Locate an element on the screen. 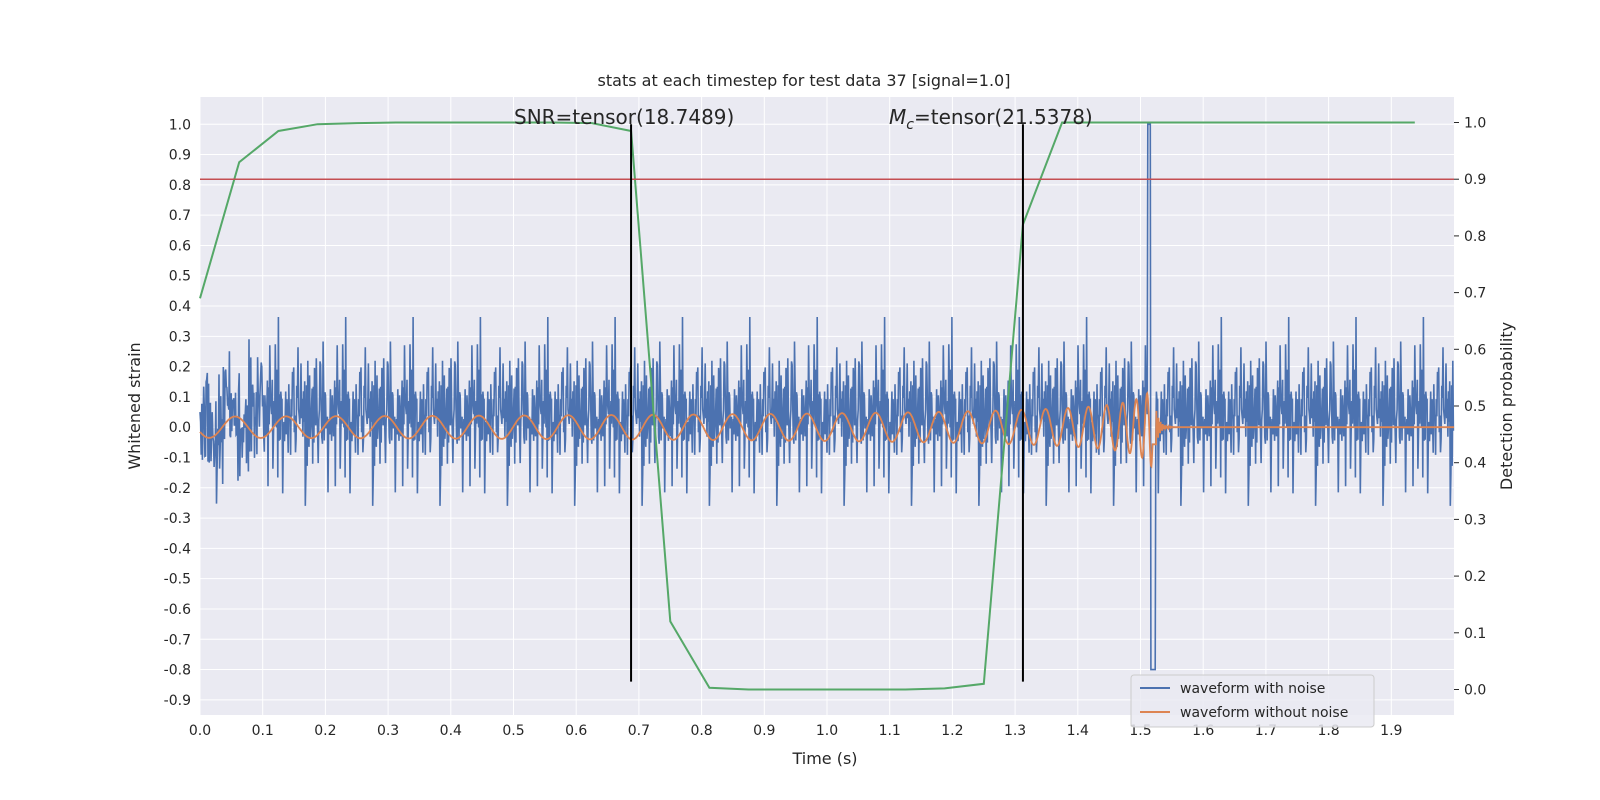 The width and height of the screenshot is (1600, 800). y2-tick-label: 0.8 is located at coordinates (1475, 237).